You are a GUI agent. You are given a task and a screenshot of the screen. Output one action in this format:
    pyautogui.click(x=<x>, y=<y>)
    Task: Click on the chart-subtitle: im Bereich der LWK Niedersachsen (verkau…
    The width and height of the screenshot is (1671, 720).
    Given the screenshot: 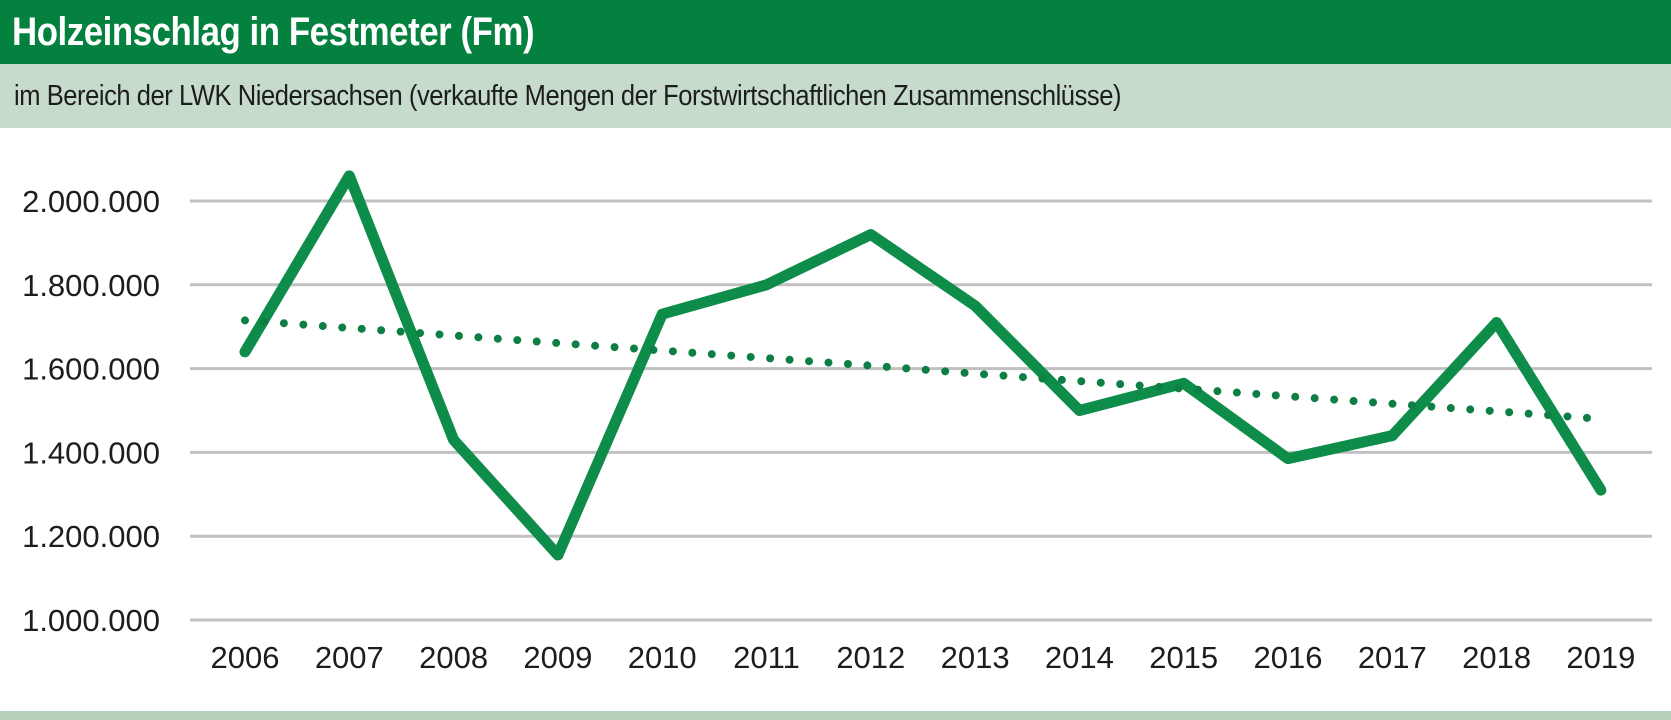 What is the action you would take?
    pyautogui.click(x=568, y=95)
    